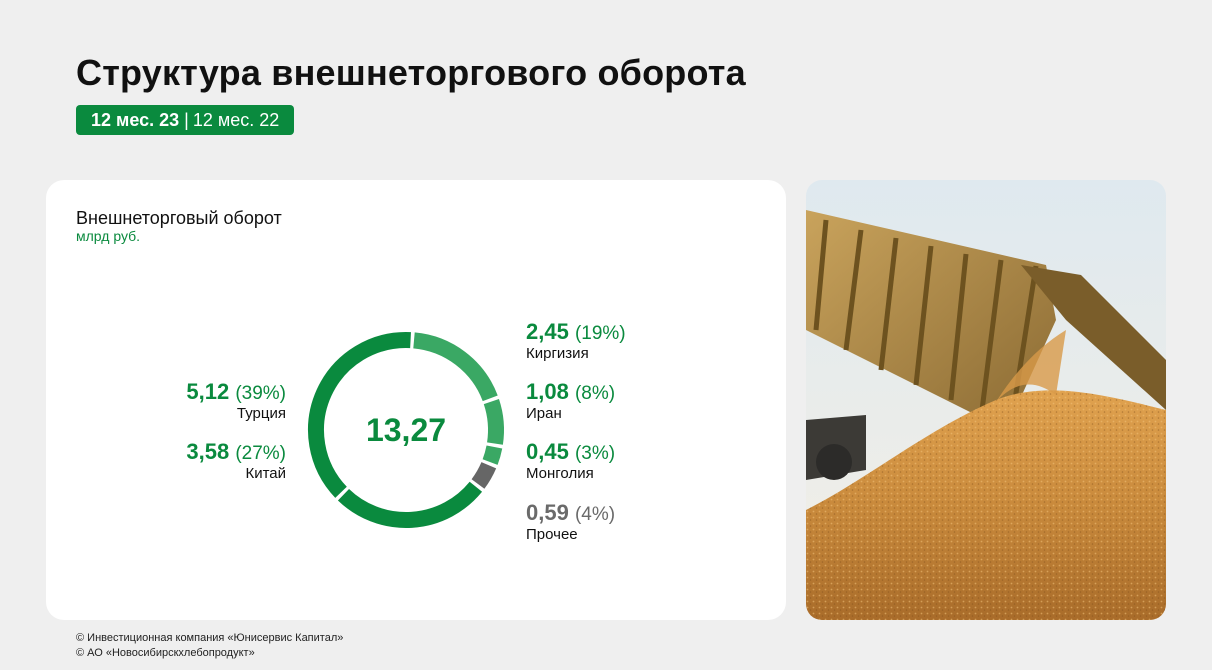 This screenshot has height=670, width=1212. What do you see at coordinates (557, 353) in the screenshot?
I see `name-kyrgyzstan: Киргизия` at bounding box center [557, 353].